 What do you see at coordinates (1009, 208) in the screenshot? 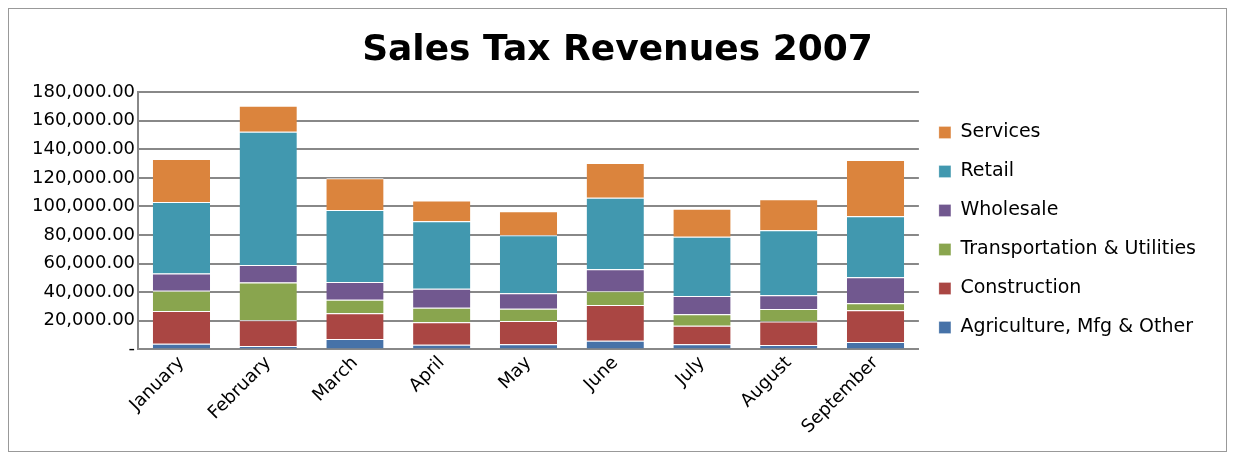
I see `legend-label: Wholesale` at bounding box center [1009, 208].